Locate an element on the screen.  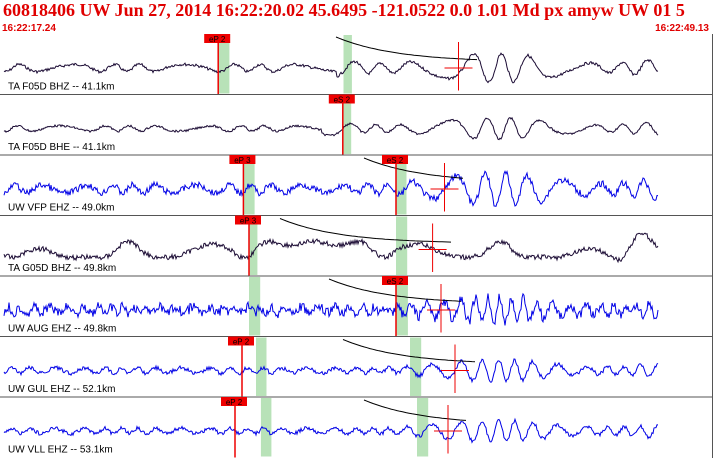
station-label: UW VLL EHZ -- 53.1km is located at coordinates (60, 450).